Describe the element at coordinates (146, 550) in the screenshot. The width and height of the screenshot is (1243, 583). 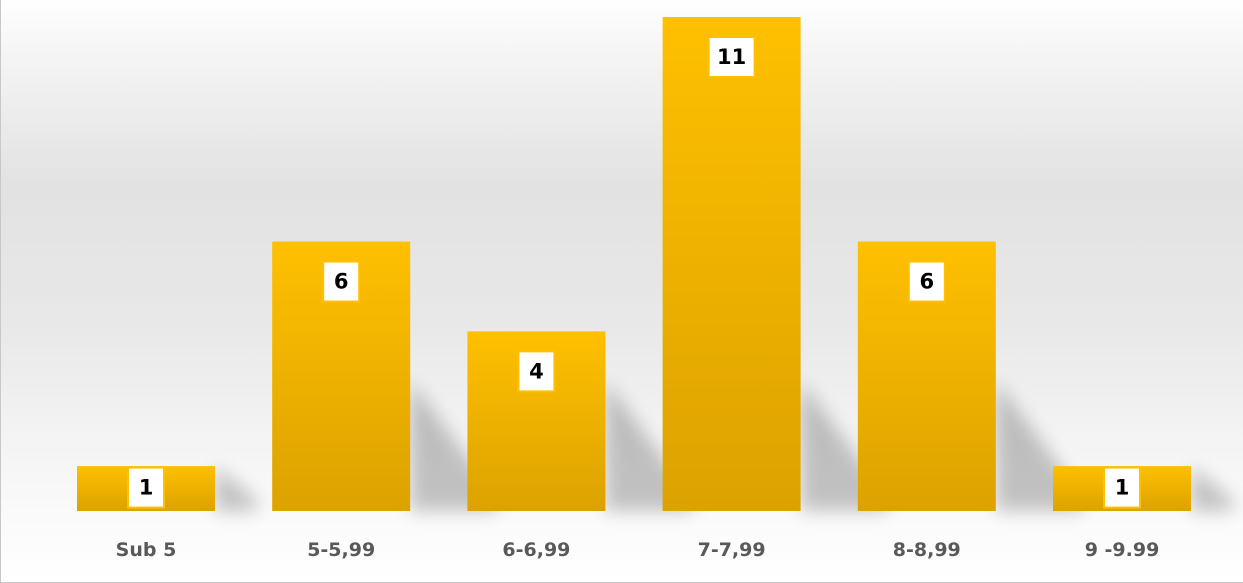
I see `x-tick-label: Sub 5` at that location.